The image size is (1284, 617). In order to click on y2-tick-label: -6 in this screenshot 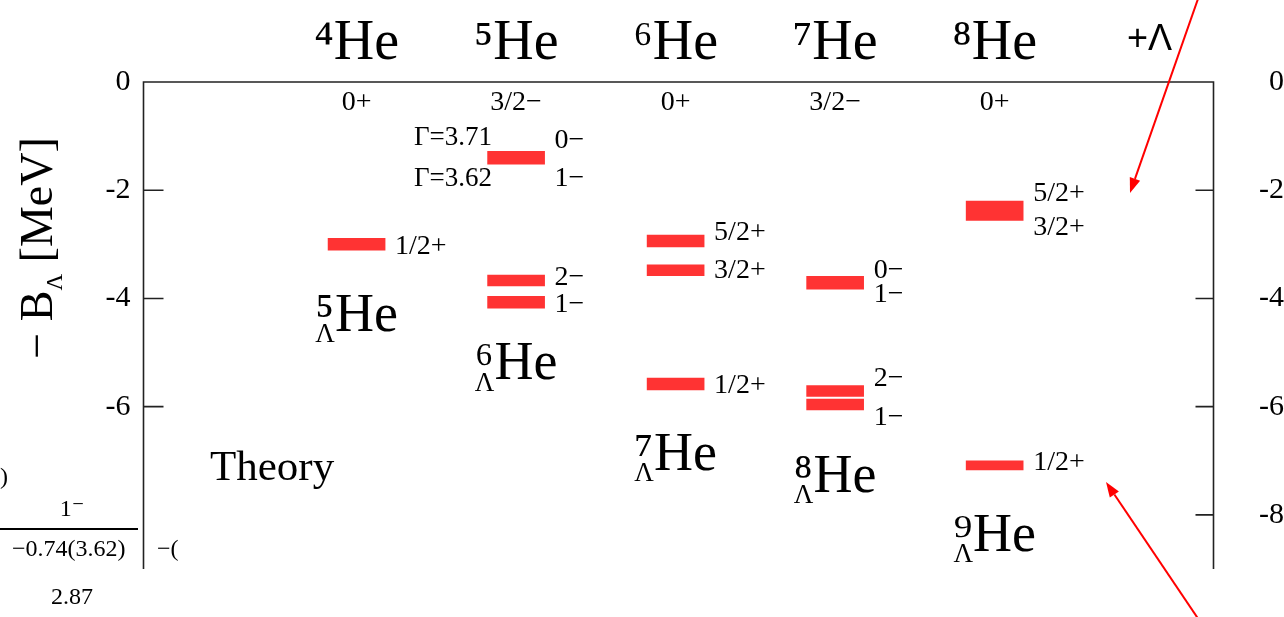, I will do `click(1271, 404)`.